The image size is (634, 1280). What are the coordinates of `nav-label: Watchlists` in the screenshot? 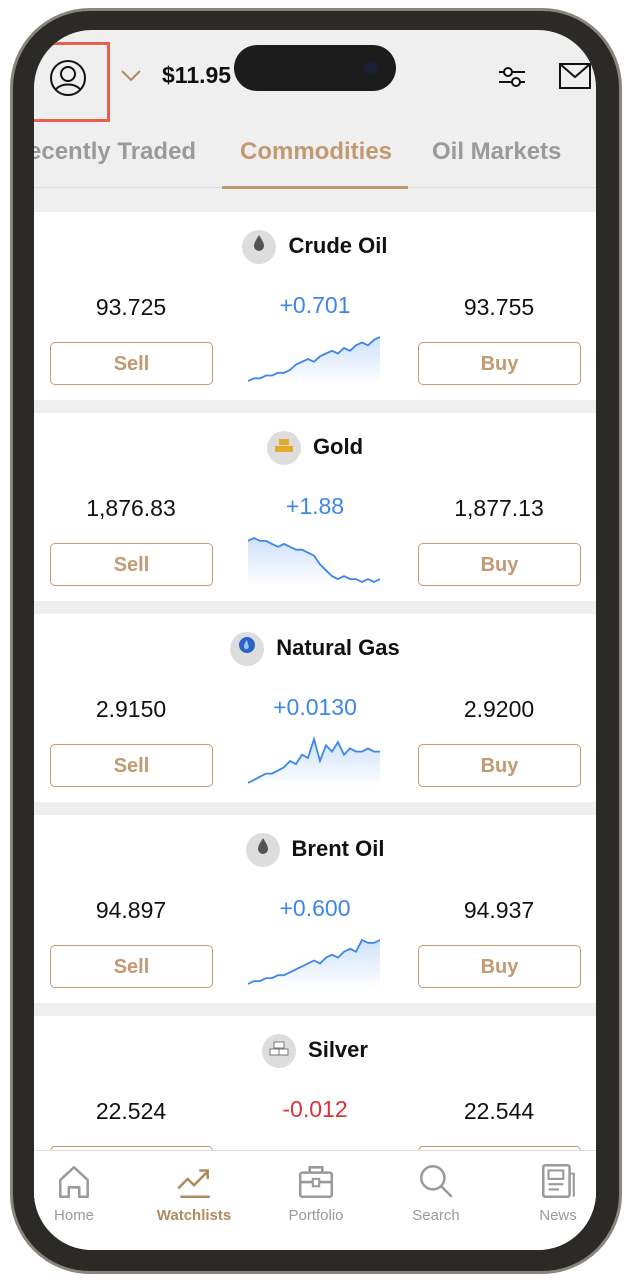 It's located at (194, 1215).